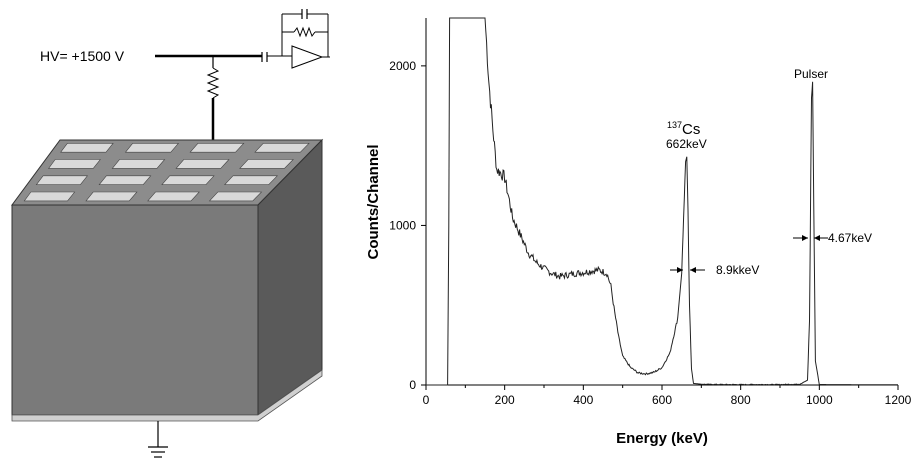  I want to click on preamp-triangle, so click(307, 57).